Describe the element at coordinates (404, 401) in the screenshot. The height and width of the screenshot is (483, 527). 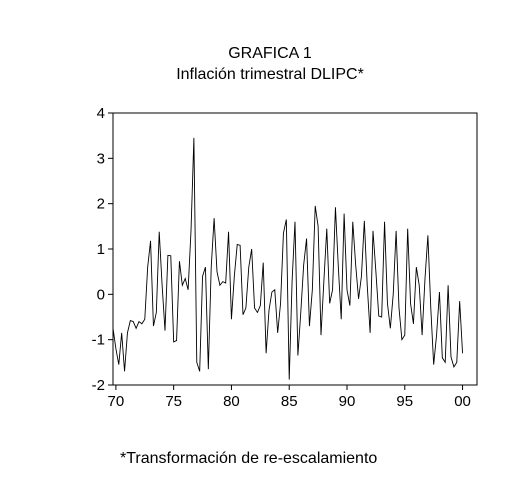
I see `x-tick-label: 95` at that location.